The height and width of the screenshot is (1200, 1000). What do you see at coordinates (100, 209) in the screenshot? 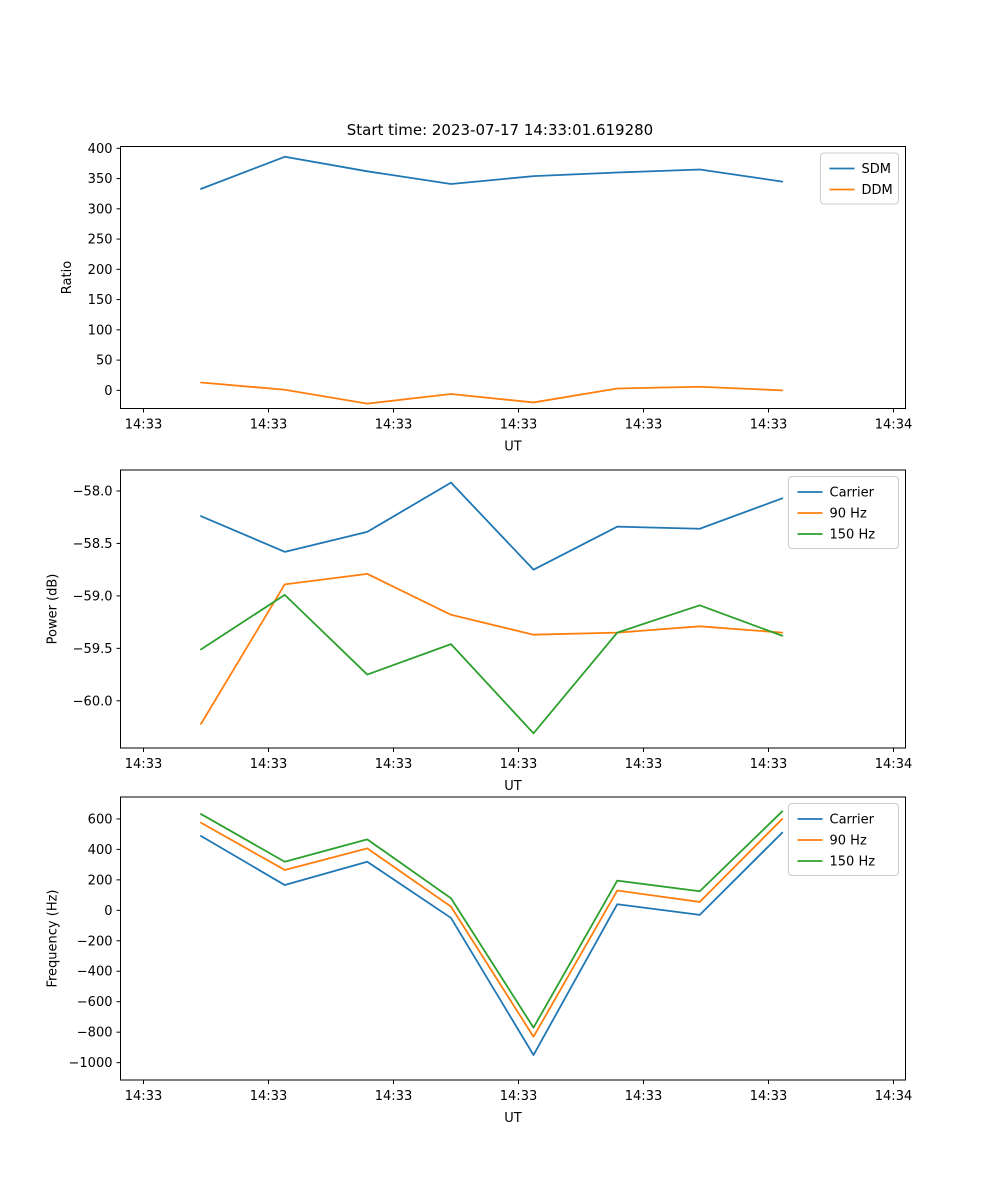
I see `y-tick-label: 300` at bounding box center [100, 209].